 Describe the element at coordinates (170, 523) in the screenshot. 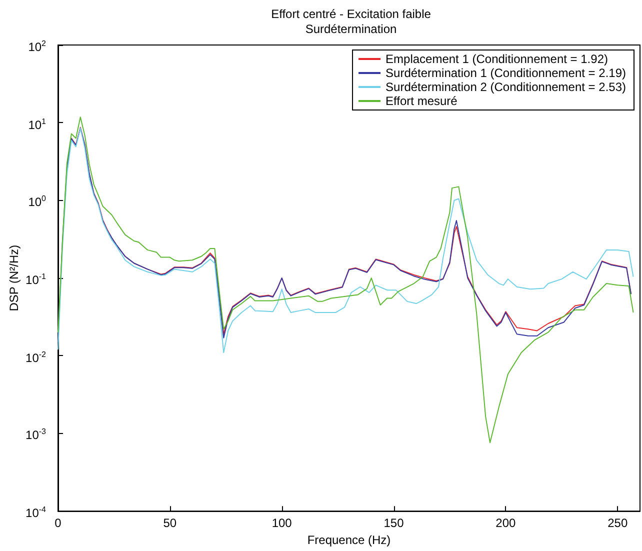

I see `x-tick-label: 50` at that location.